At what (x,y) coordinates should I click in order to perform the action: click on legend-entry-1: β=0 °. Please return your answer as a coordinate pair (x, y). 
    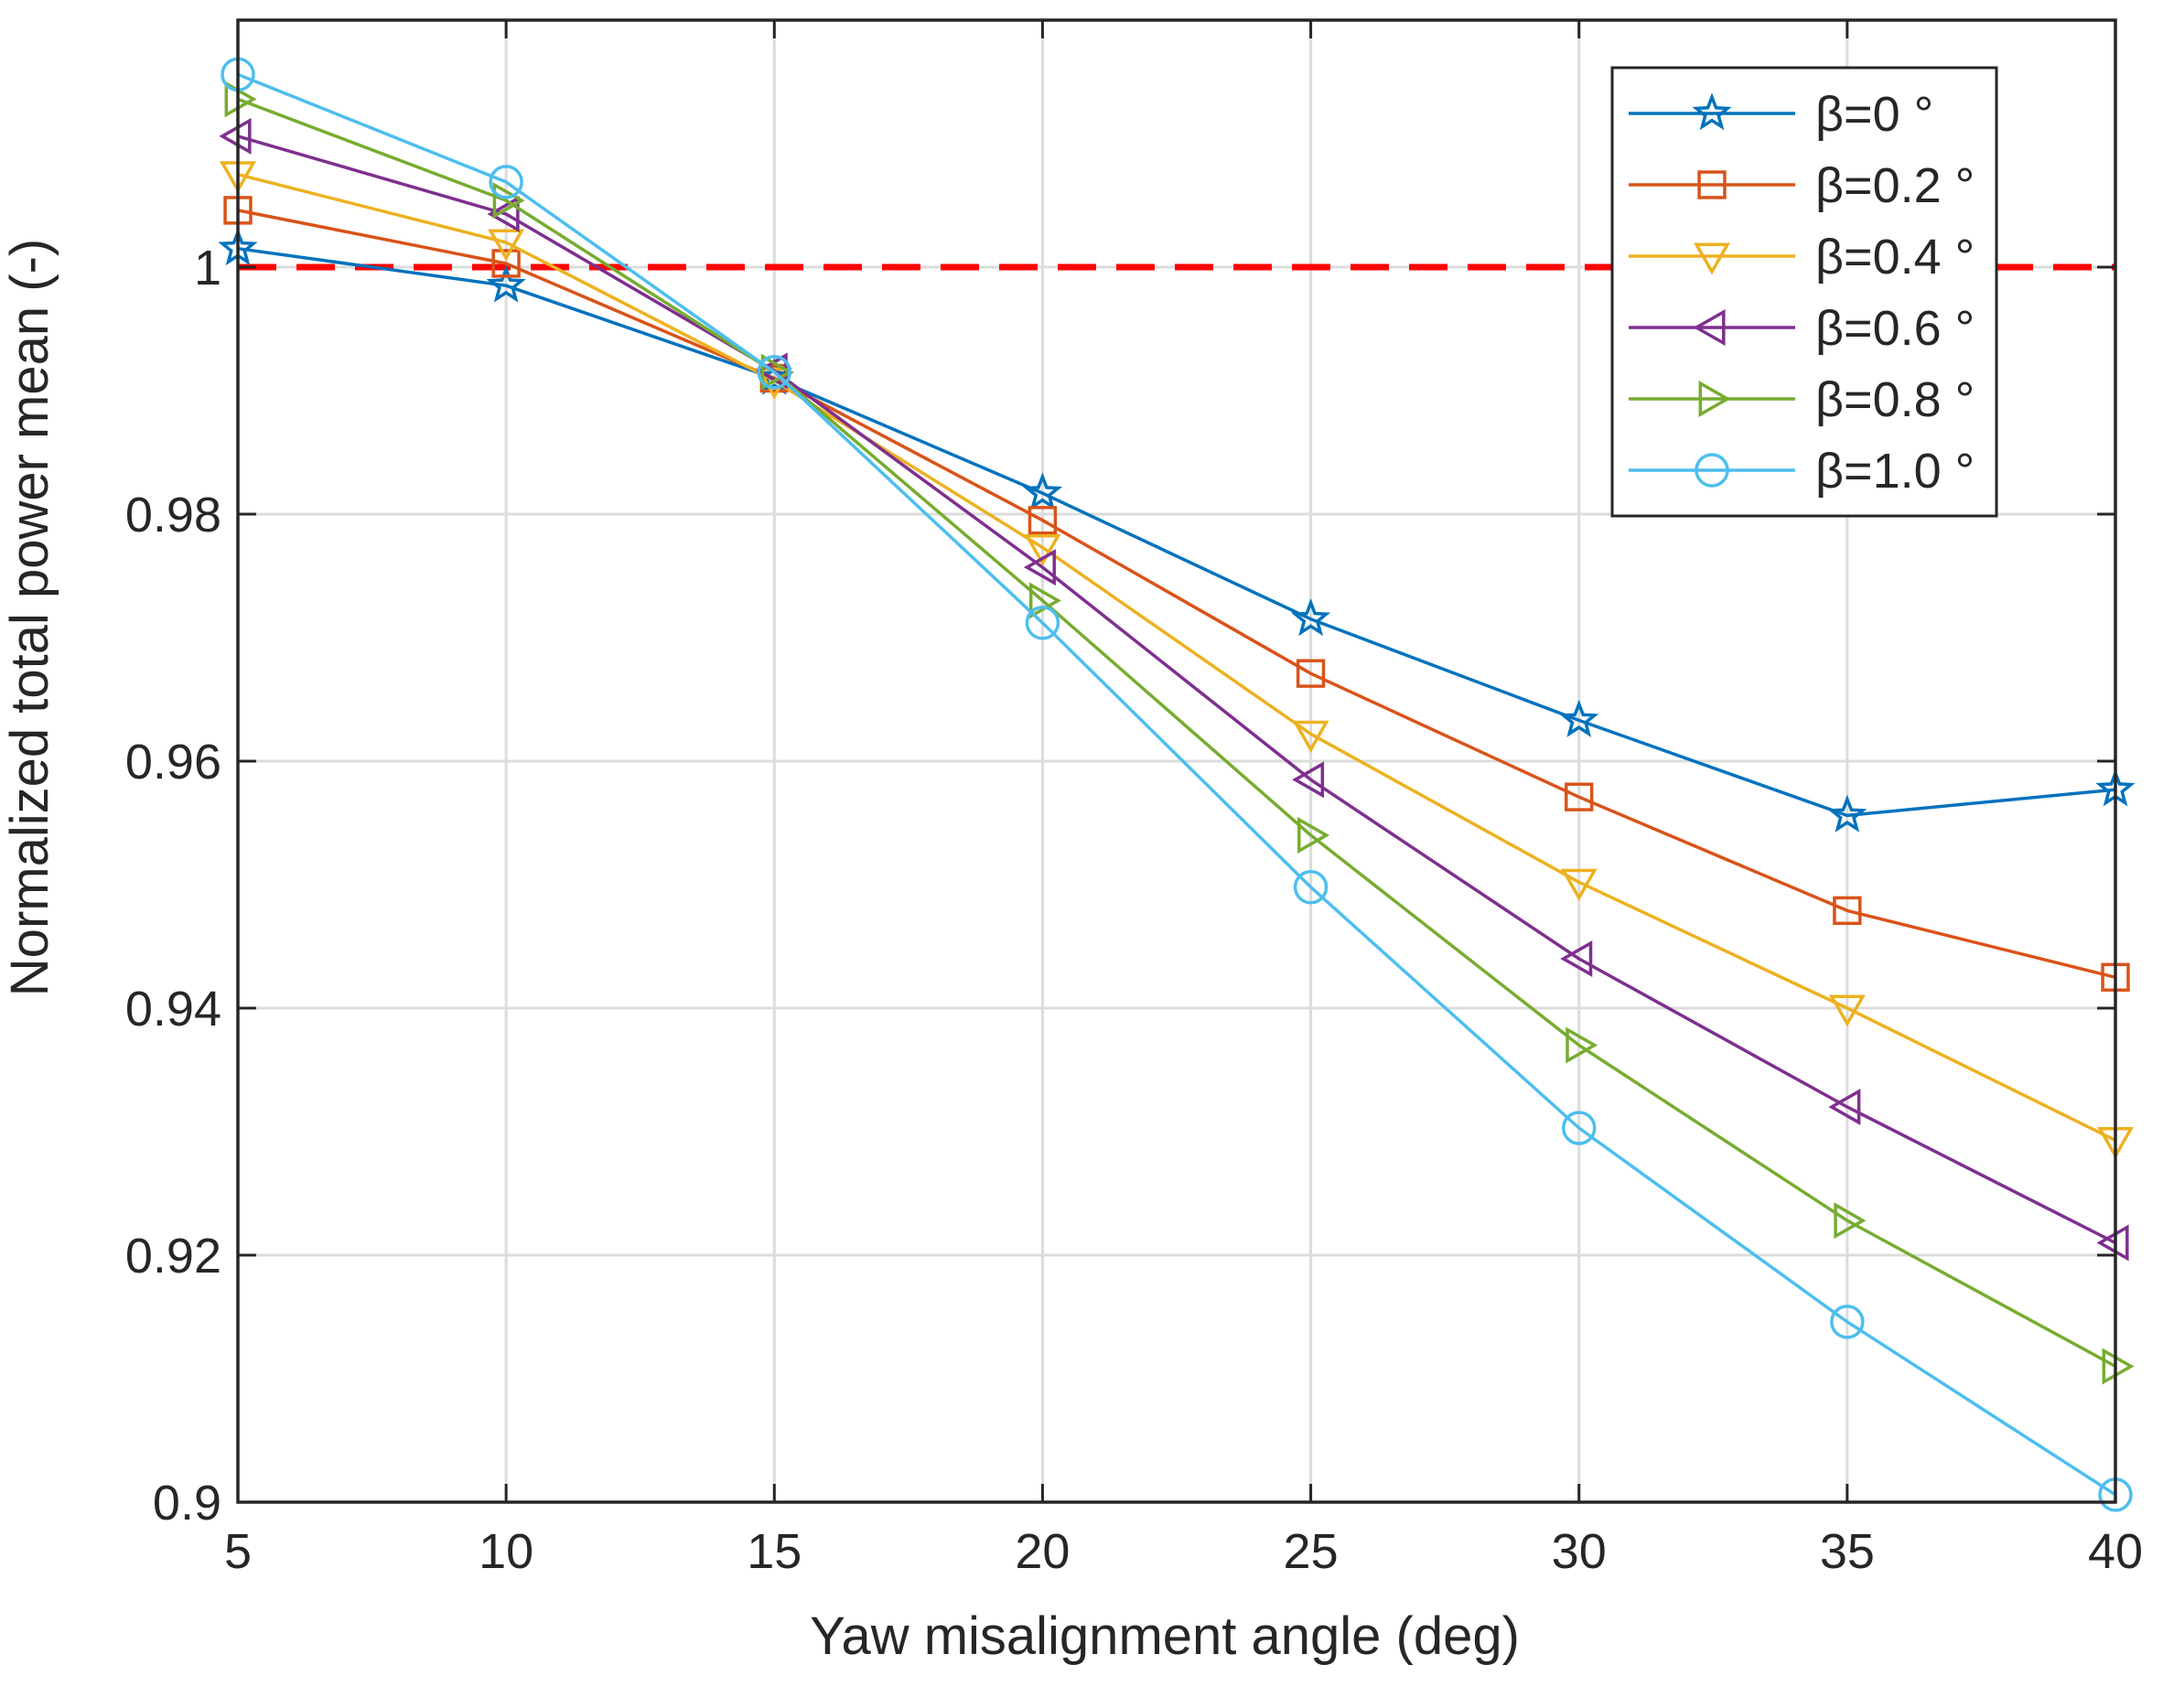
    Looking at the image, I should click on (1781, 114).